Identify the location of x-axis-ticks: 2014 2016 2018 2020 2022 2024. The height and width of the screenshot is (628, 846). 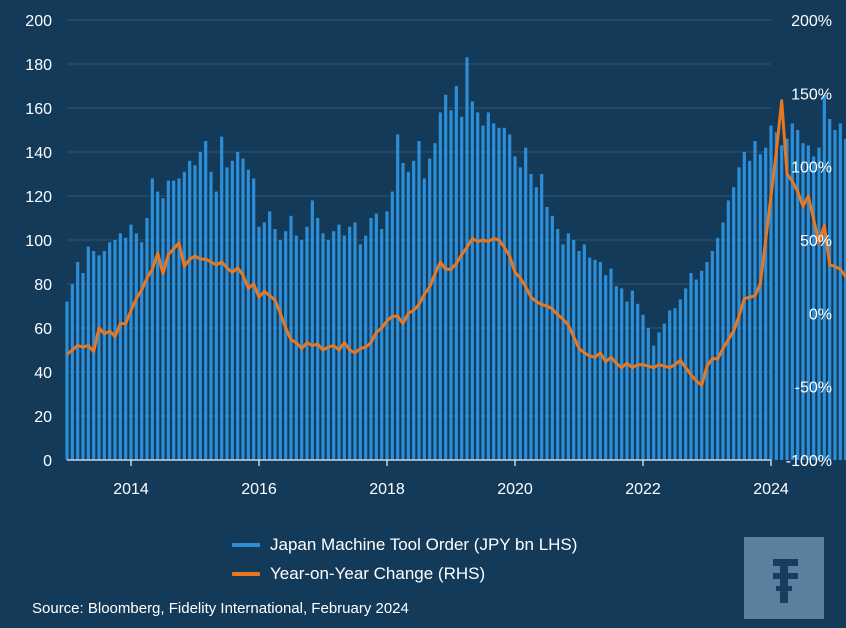
(451, 479).